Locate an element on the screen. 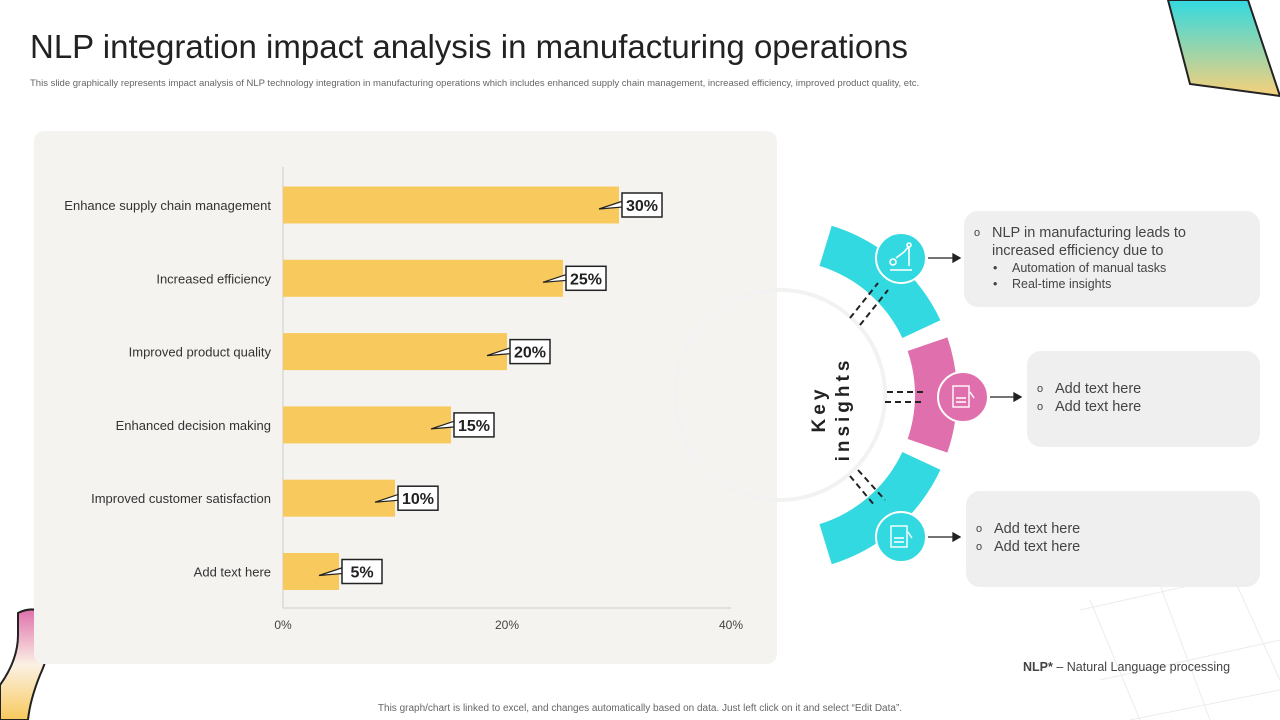 The width and height of the screenshot is (1280, 720). data-label: 15% is located at coordinates (474, 426).